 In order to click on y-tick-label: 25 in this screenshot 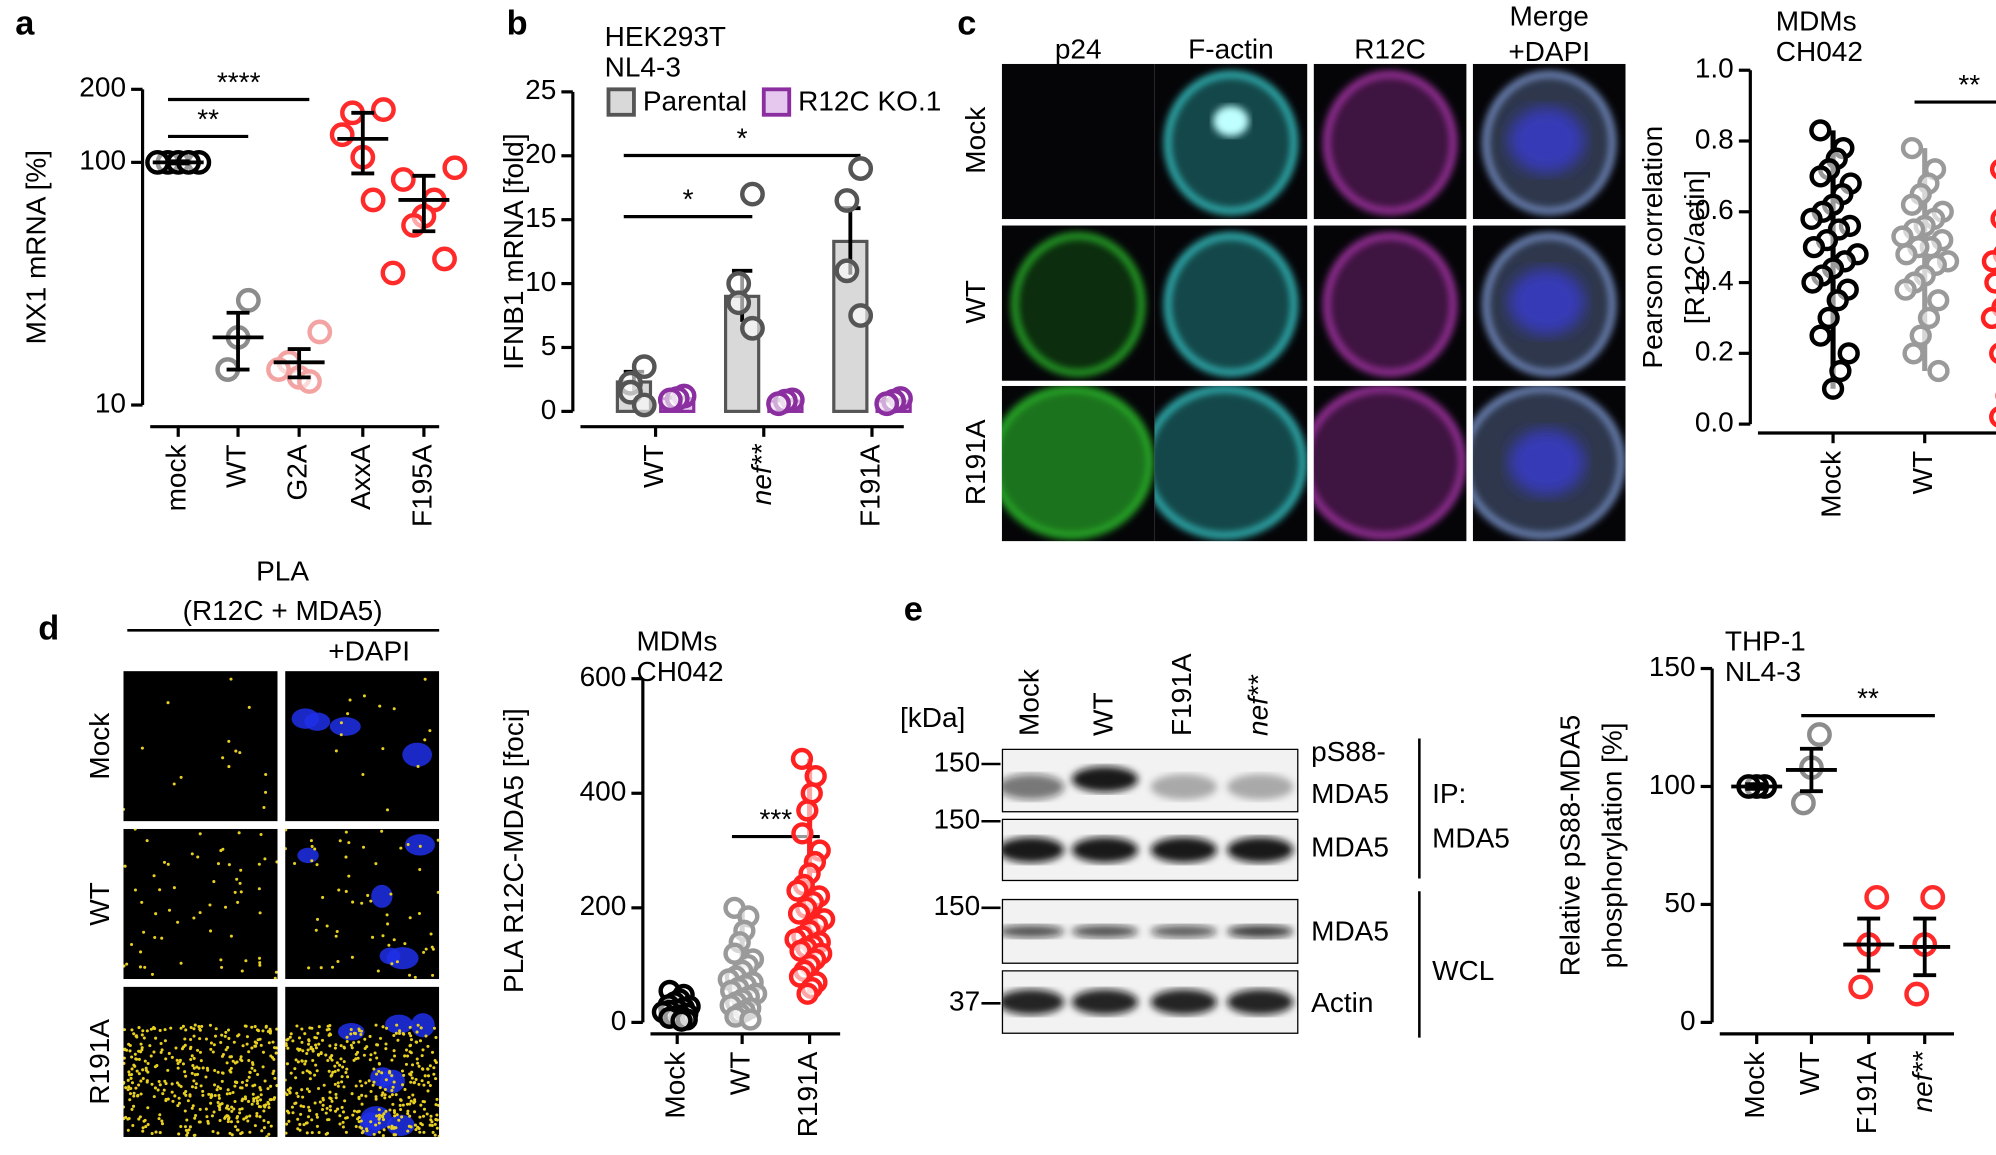, I will do `click(540, 89)`.